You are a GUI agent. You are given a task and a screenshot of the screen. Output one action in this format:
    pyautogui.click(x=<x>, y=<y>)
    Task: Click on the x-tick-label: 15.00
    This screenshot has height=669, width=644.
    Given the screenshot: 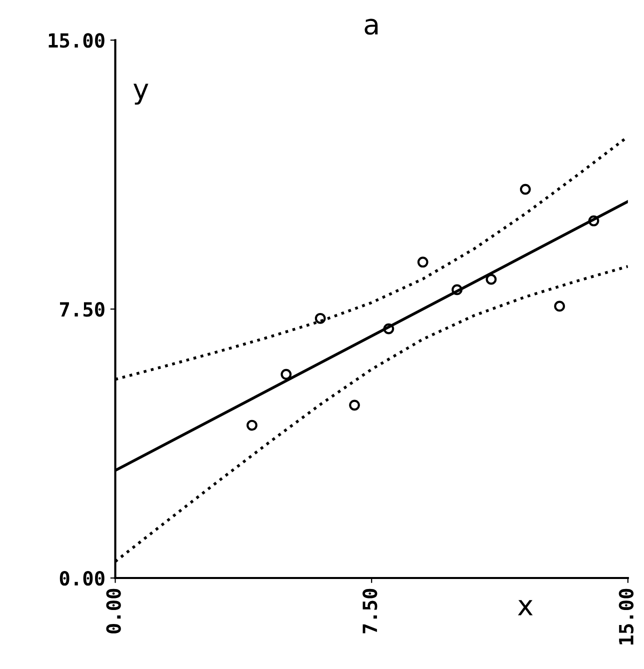 What is the action you would take?
    pyautogui.click(x=626, y=616)
    